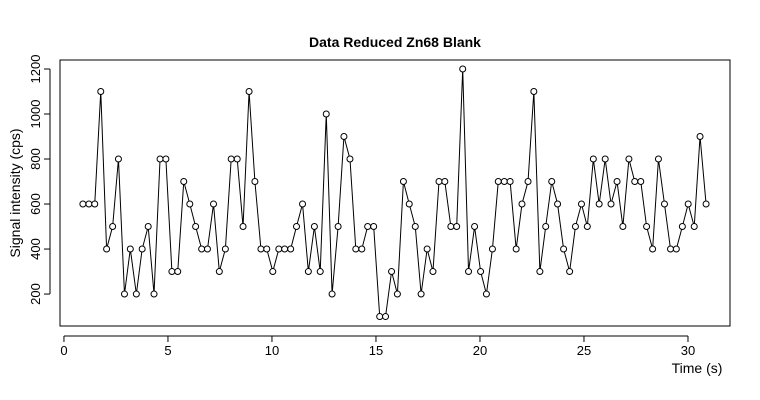 This screenshot has width=760, height=400. Describe the element at coordinates (15, 192) in the screenshot. I see `y-axis-label: Signal intensity (cps)` at that location.